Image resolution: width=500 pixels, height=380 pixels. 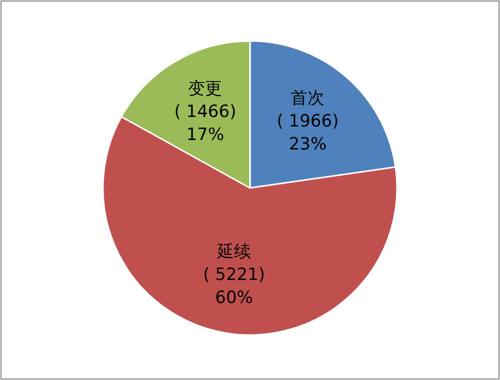 I want to click on data-label: ( 1966) 23%, so click(x=307, y=132).